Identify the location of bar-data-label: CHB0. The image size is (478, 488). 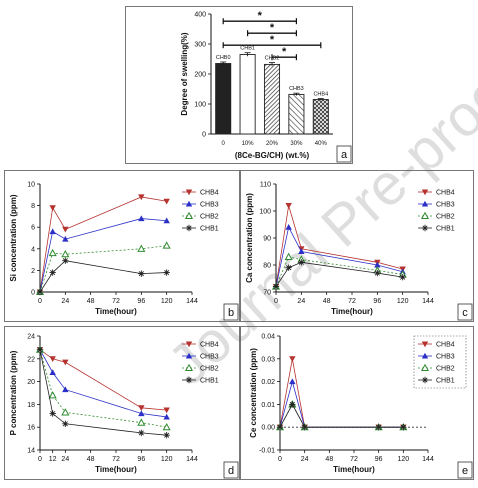
(223, 58).